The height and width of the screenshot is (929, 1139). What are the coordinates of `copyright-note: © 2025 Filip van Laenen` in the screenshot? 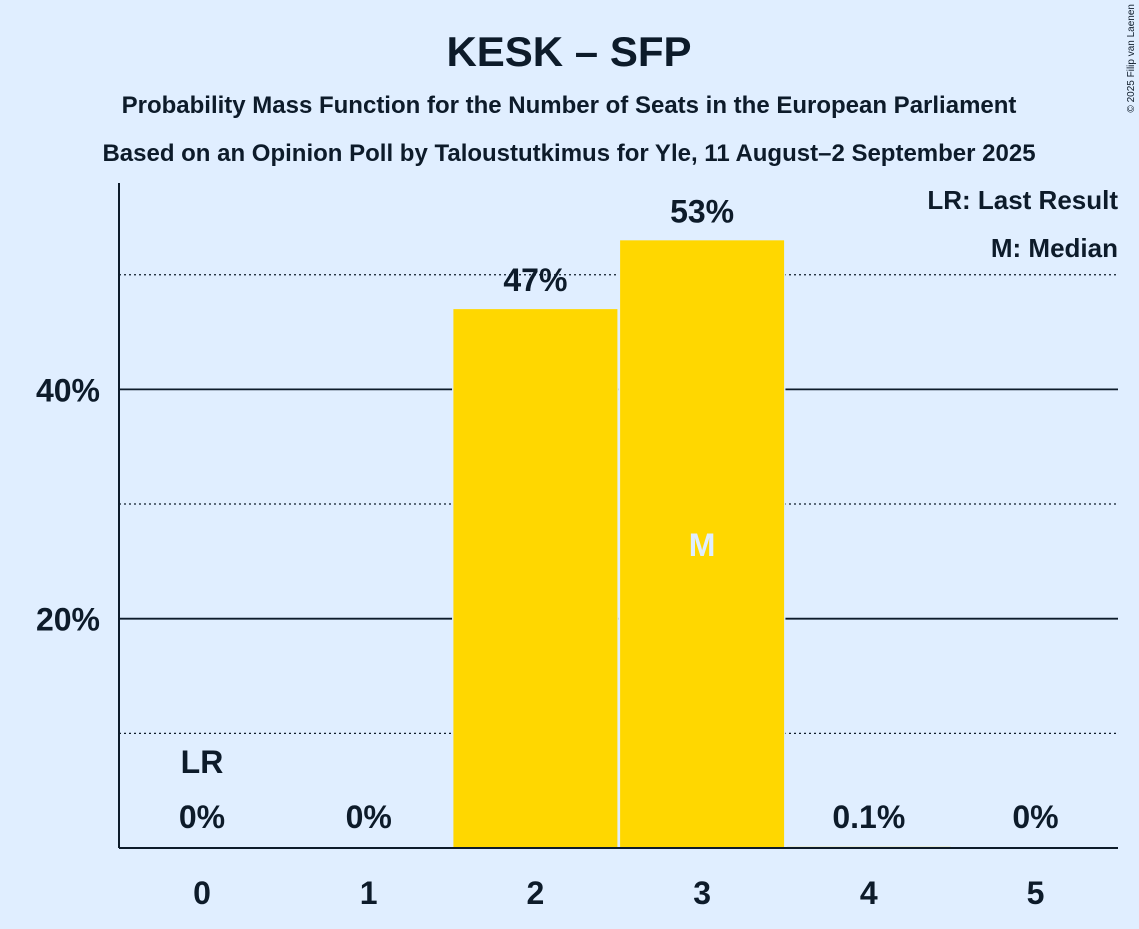 It's located at (1131, 58).